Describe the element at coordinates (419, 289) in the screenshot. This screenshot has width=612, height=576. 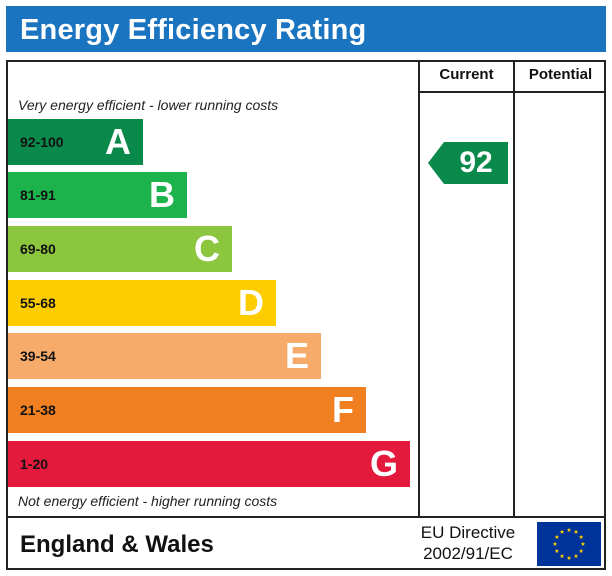
I see `column-divider-current` at that location.